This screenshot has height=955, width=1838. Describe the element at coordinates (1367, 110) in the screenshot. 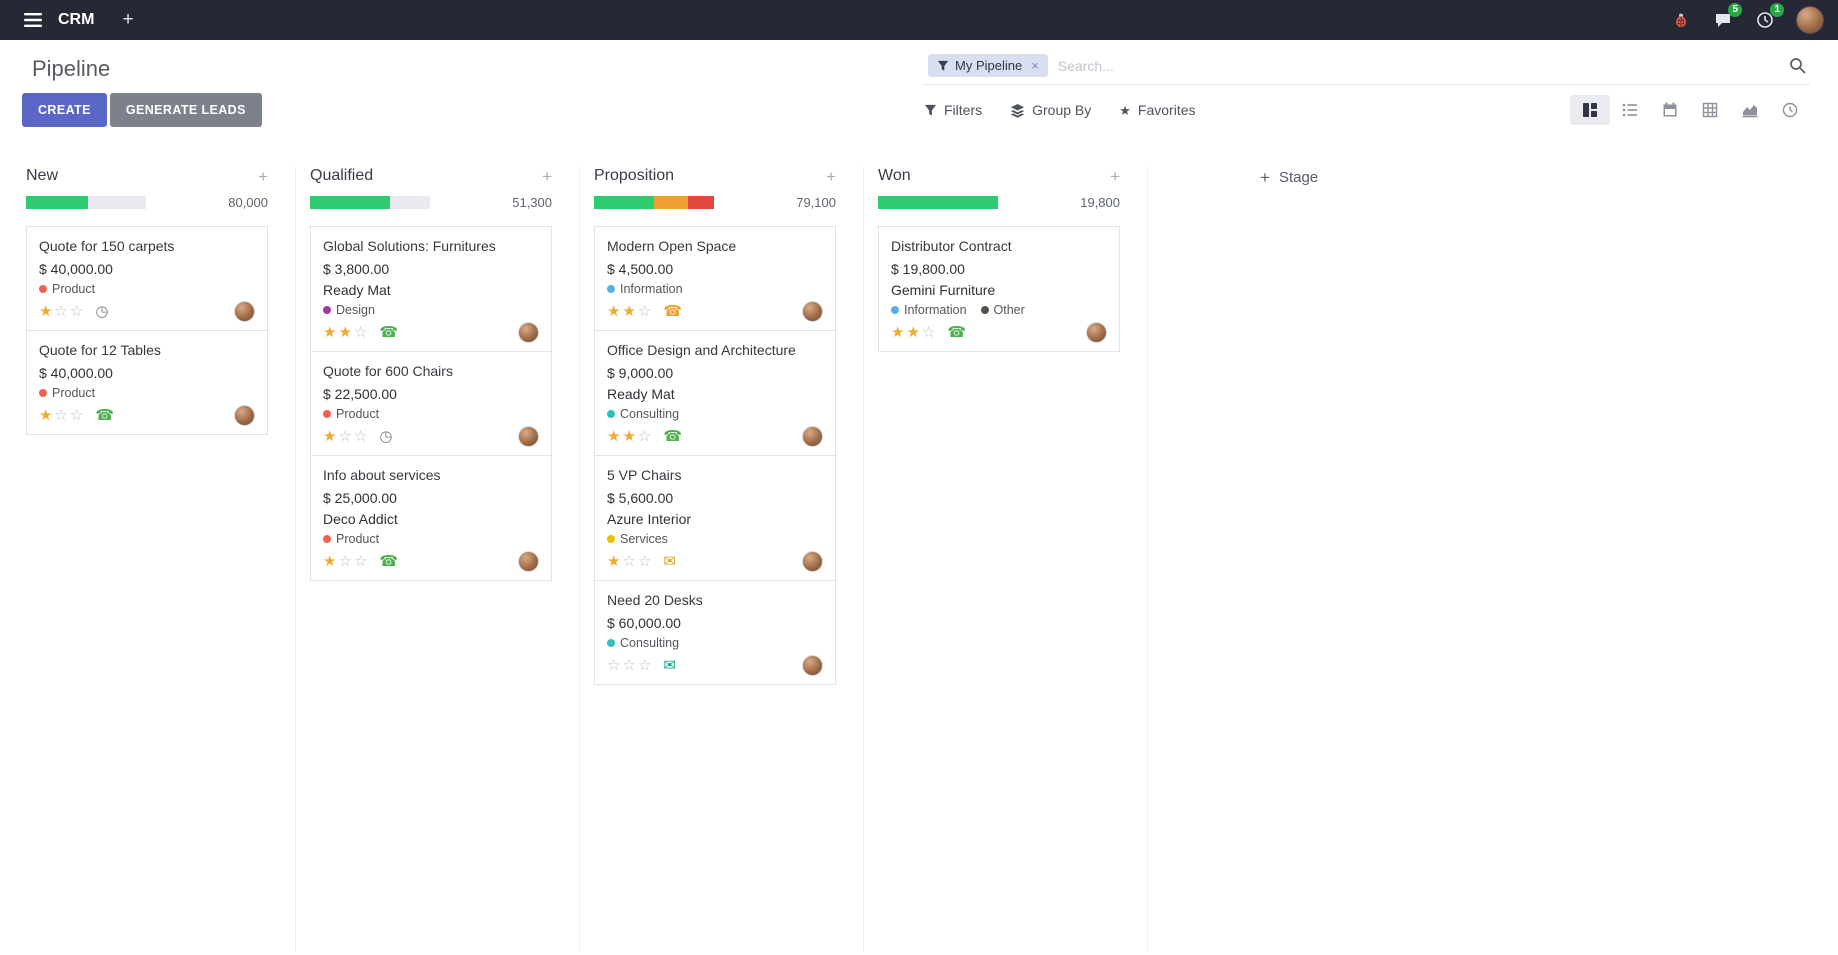

I see `search-options: Filters Group By ★ Favorites` at that location.